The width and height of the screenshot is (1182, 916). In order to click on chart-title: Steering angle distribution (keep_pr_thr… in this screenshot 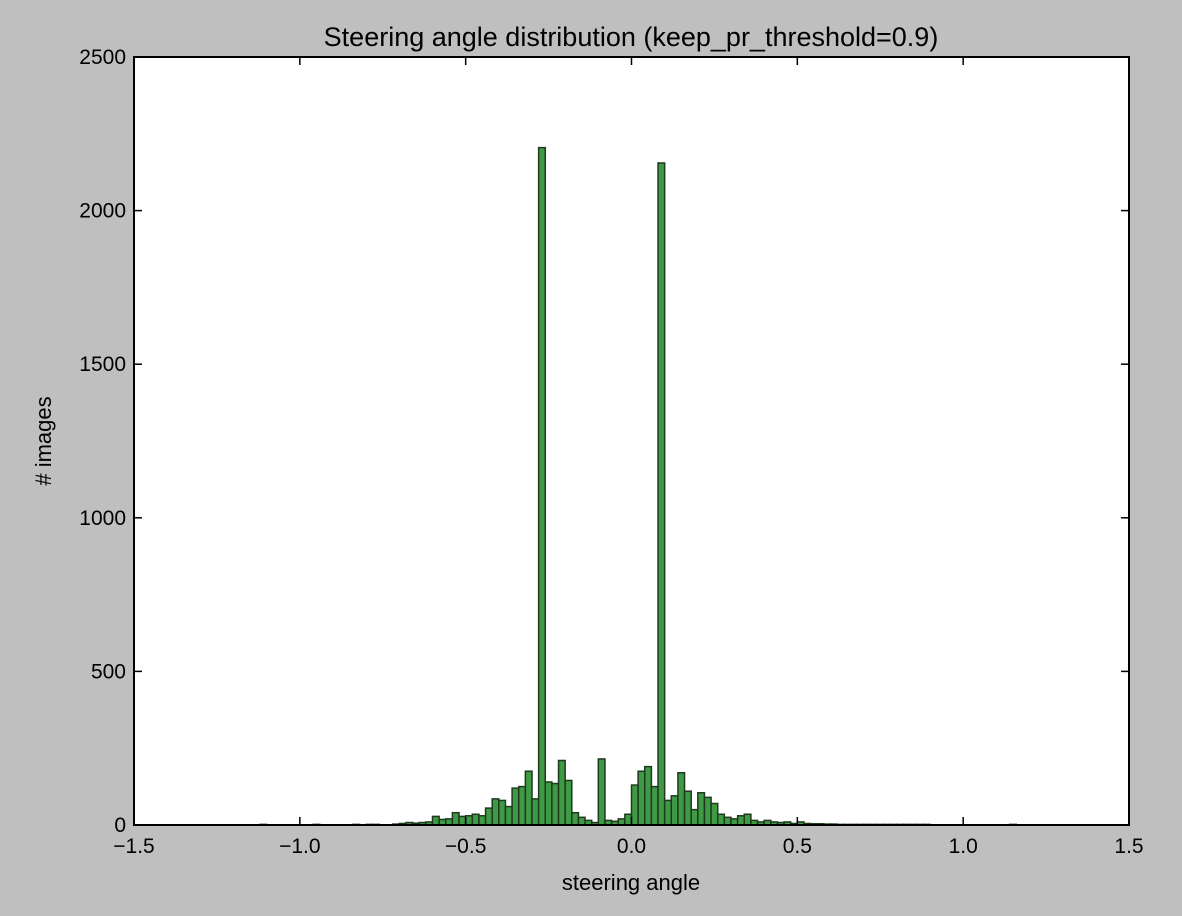, I will do `click(631, 37)`.